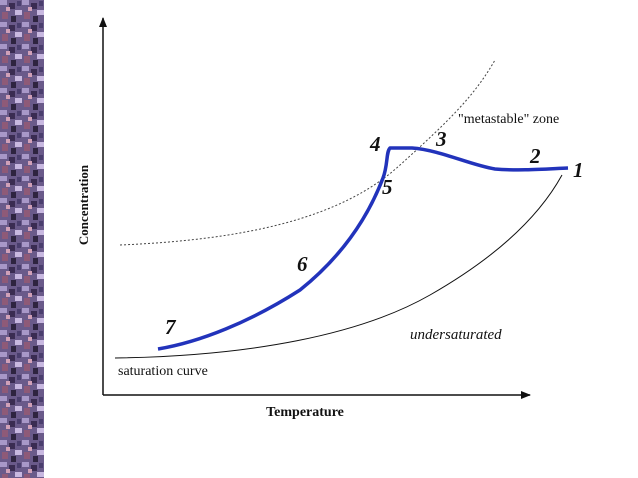 The height and width of the screenshot is (478, 638). What do you see at coordinates (305, 412) in the screenshot?
I see `x-axis-label: Temperature` at bounding box center [305, 412].